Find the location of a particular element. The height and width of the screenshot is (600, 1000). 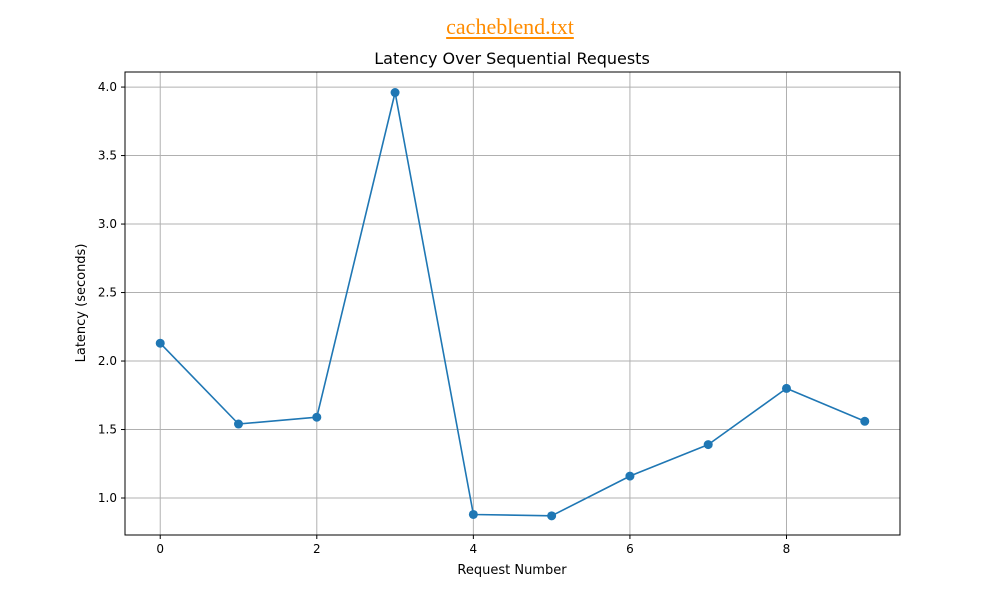

y-tick-label: 2.0 is located at coordinates (107, 361).